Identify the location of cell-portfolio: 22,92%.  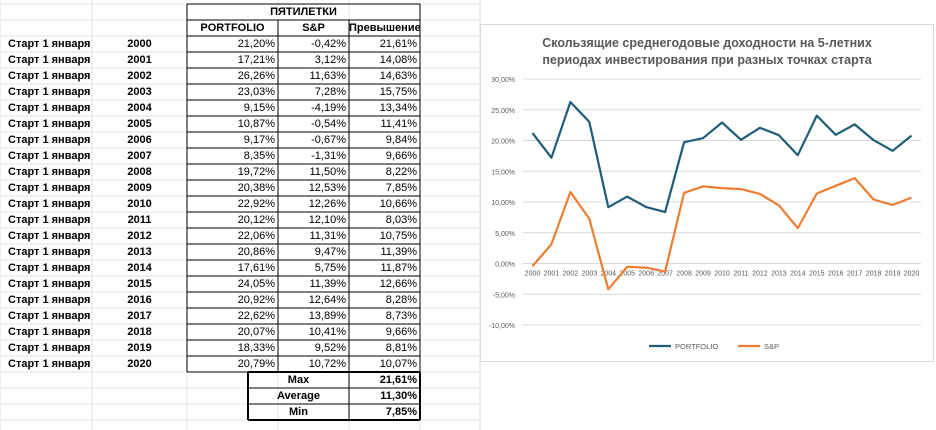
(256, 204).